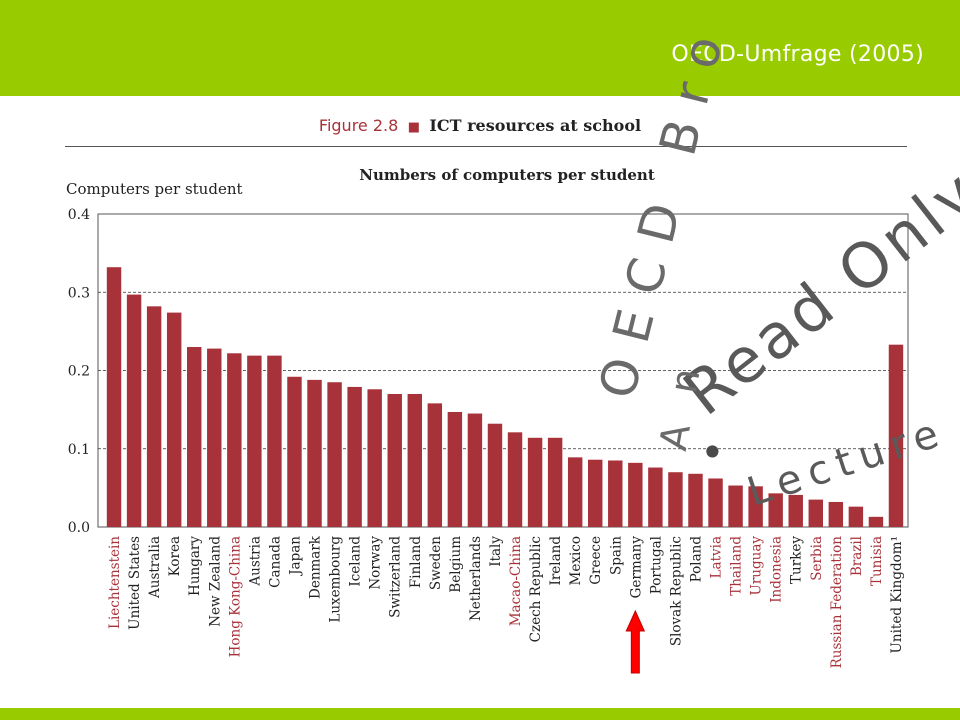 This screenshot has width=960, height=720. I want to click on x-tick-label: Czech Republic, so click(536, 589).